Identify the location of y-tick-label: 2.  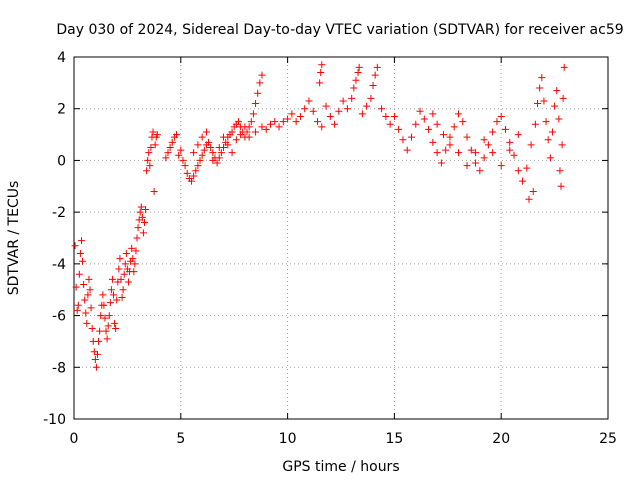
(61, 110).